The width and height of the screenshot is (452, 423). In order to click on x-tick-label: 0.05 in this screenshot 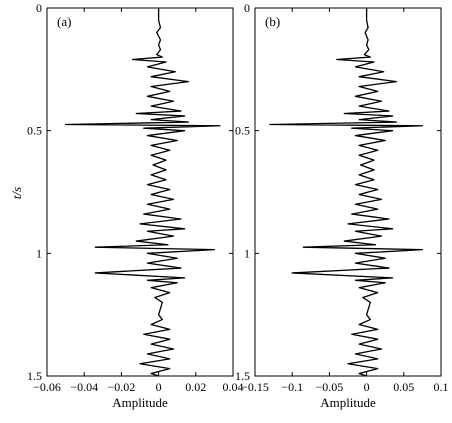, I will do `click(403, 387)`.